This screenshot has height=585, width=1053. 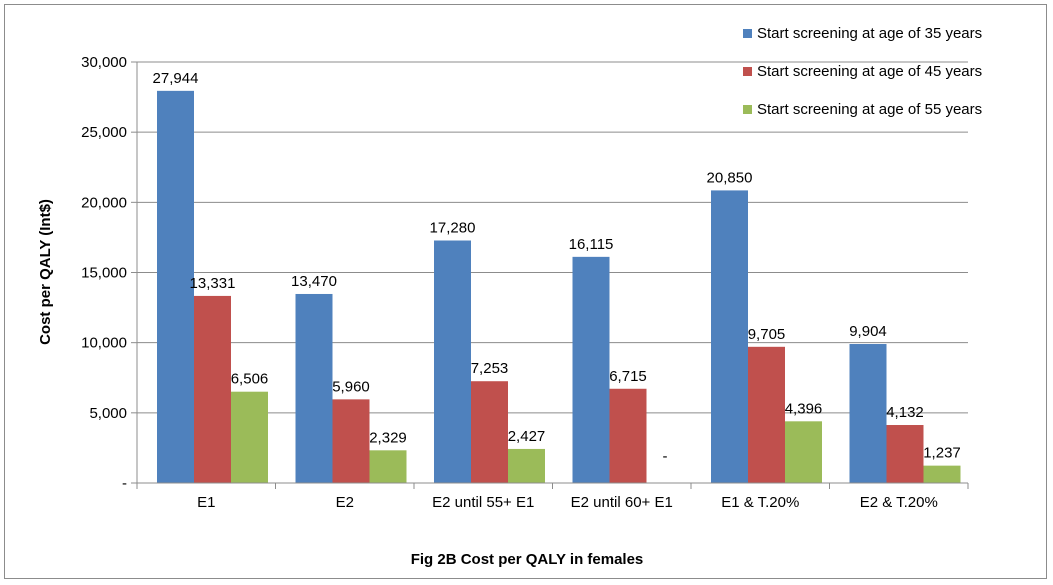 I want to click on data-label: 13,470, so click(x=314, y=281).